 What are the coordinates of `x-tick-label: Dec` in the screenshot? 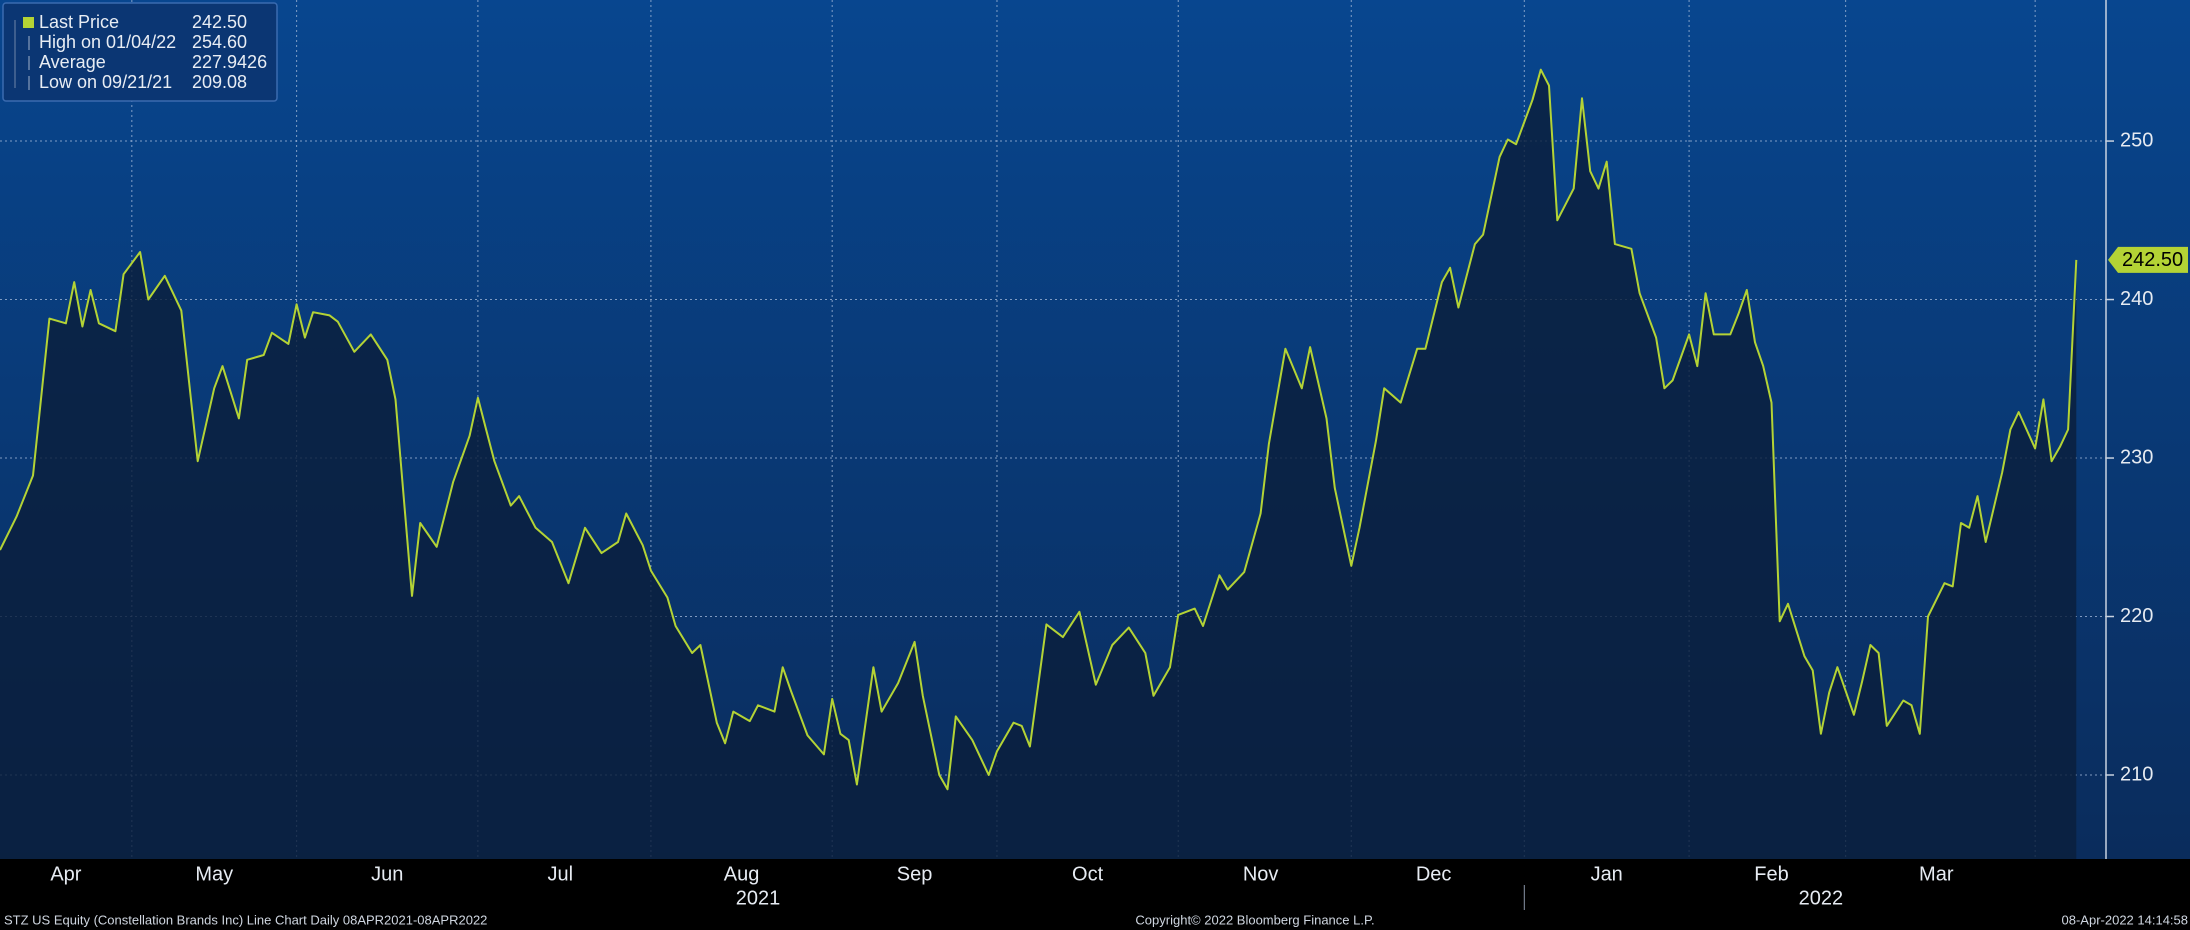 It's located at (1434, 874).